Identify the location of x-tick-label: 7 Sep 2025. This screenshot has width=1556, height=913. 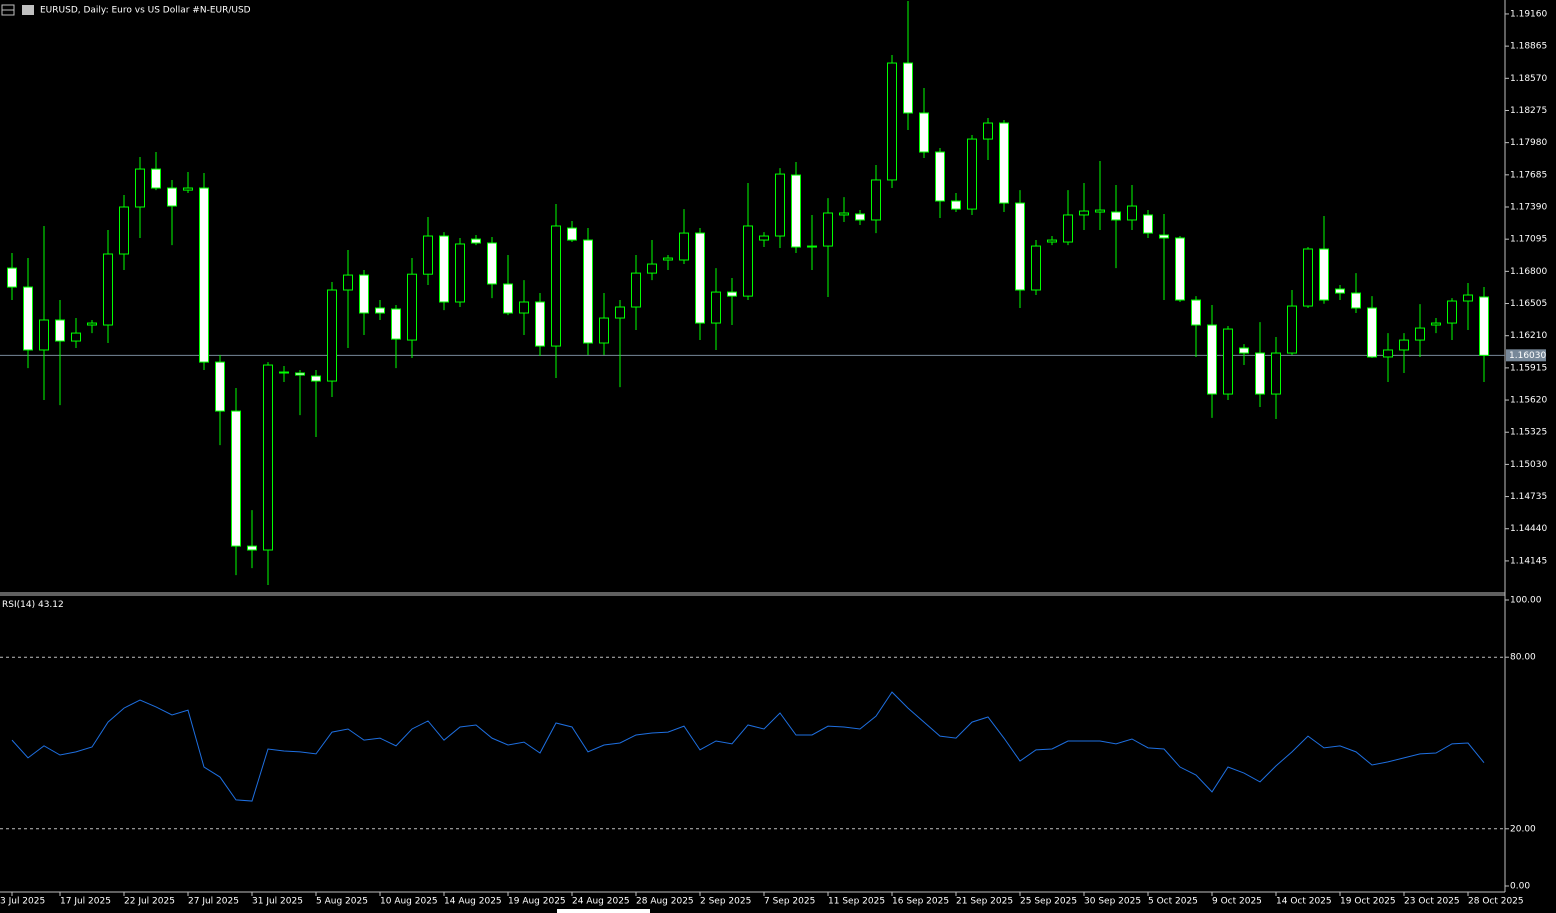
(789, 902).